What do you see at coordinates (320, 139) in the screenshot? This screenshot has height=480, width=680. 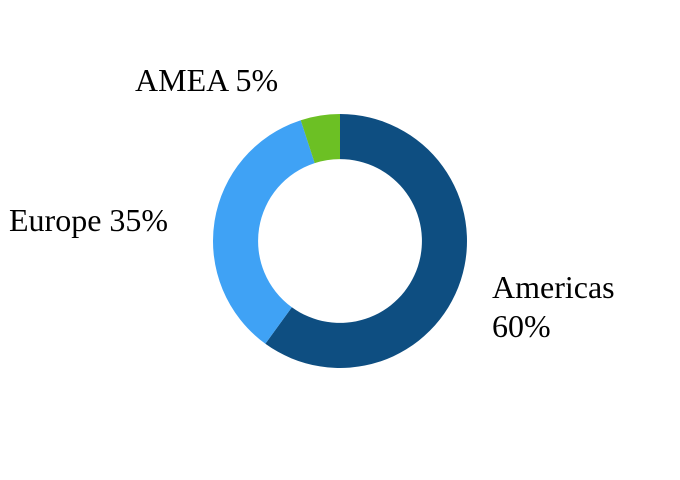 I see `donut-segment-amea` at bounding box center [320, 139].